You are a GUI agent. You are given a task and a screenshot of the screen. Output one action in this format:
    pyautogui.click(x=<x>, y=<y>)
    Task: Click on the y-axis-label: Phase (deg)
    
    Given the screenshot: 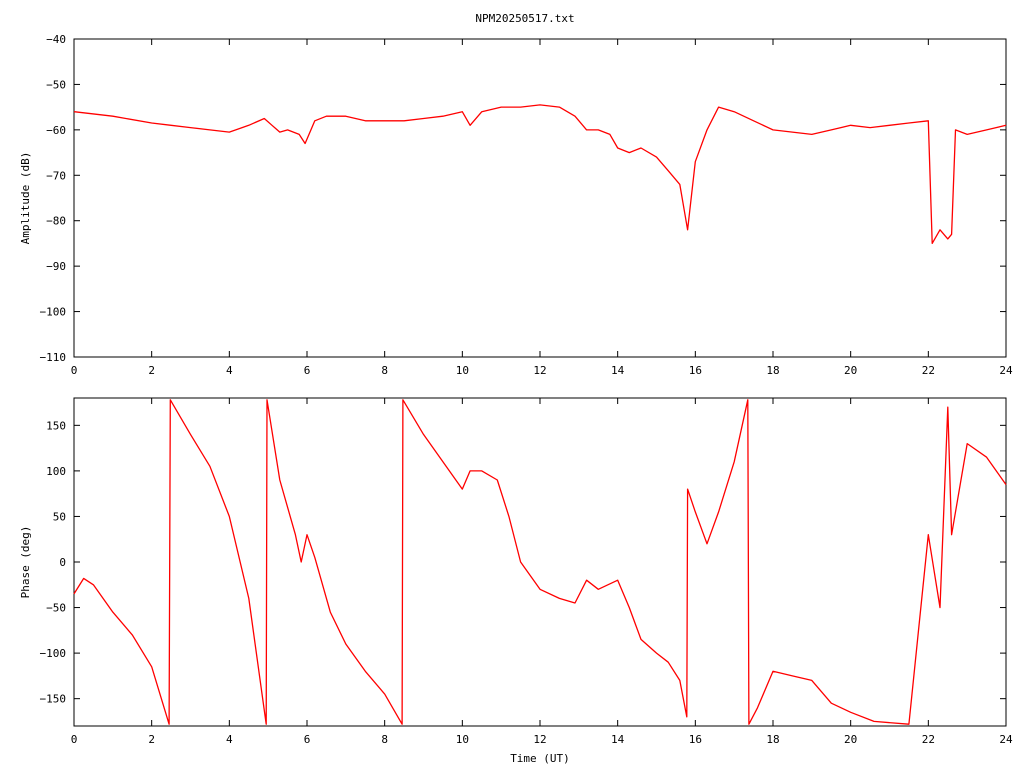 What is the action you would take?
    pyautogui.click(x=25, y=562)
    